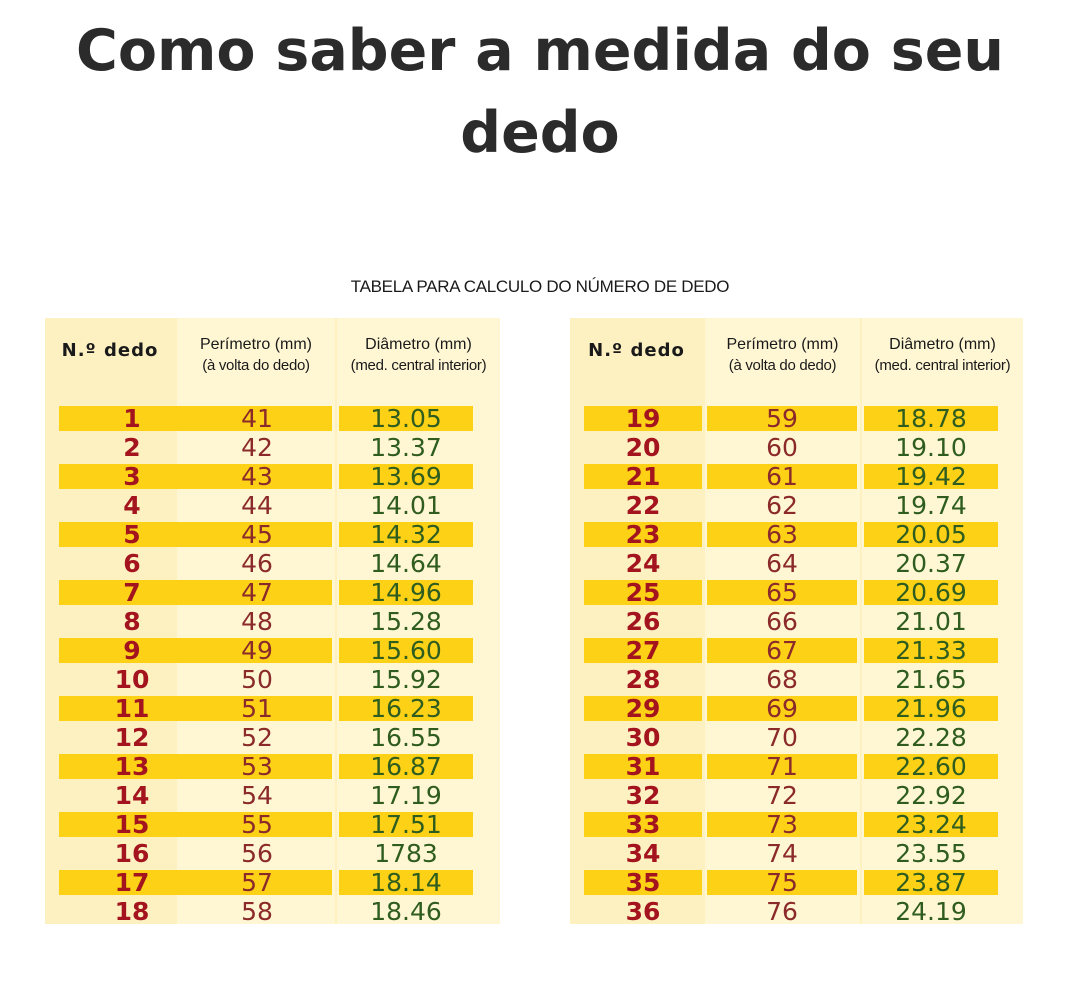 The width and height of the screenshot is (1080, 999). I want to click on cell-perimeter: 57, so click(257, 882).